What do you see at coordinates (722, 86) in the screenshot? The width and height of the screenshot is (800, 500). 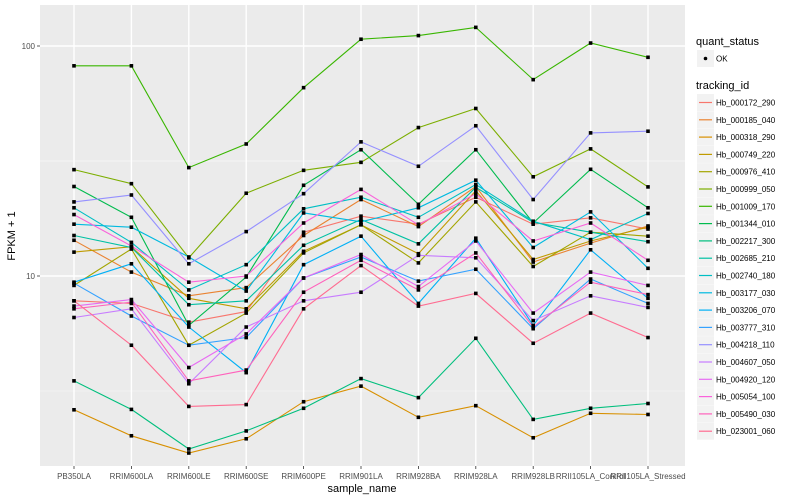 I see `legend-title-tracking-id: tracking_id` at bounding box center [722, 86].